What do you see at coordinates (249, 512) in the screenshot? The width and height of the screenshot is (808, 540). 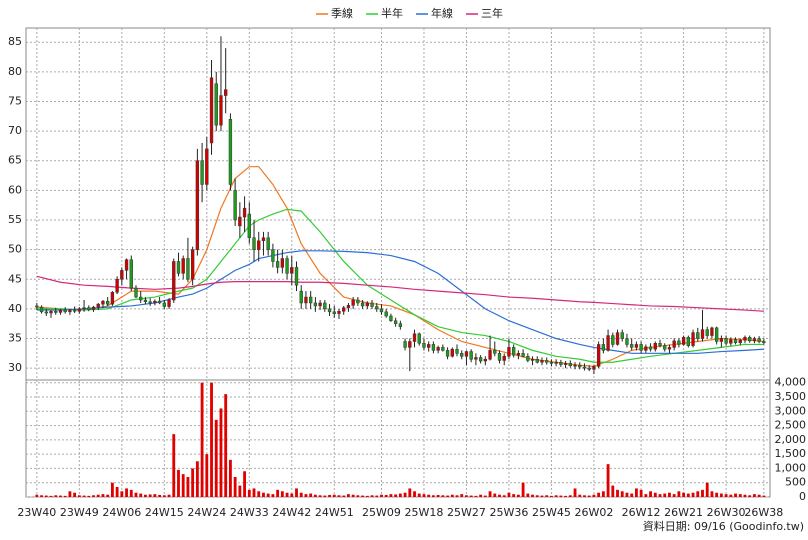 I see `x-tick-label: 24W33` at bounding box center [249, 512].